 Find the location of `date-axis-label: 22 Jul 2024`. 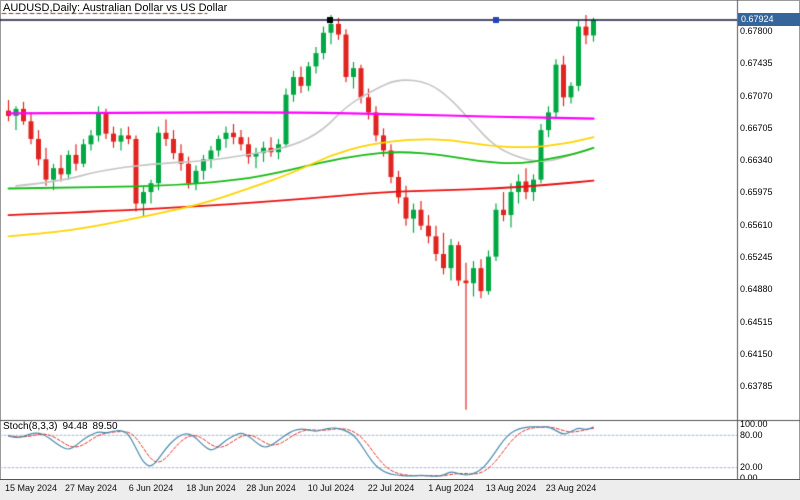

date-axis-label: 22 Jul 2024 is located at coordinates (391, 488).